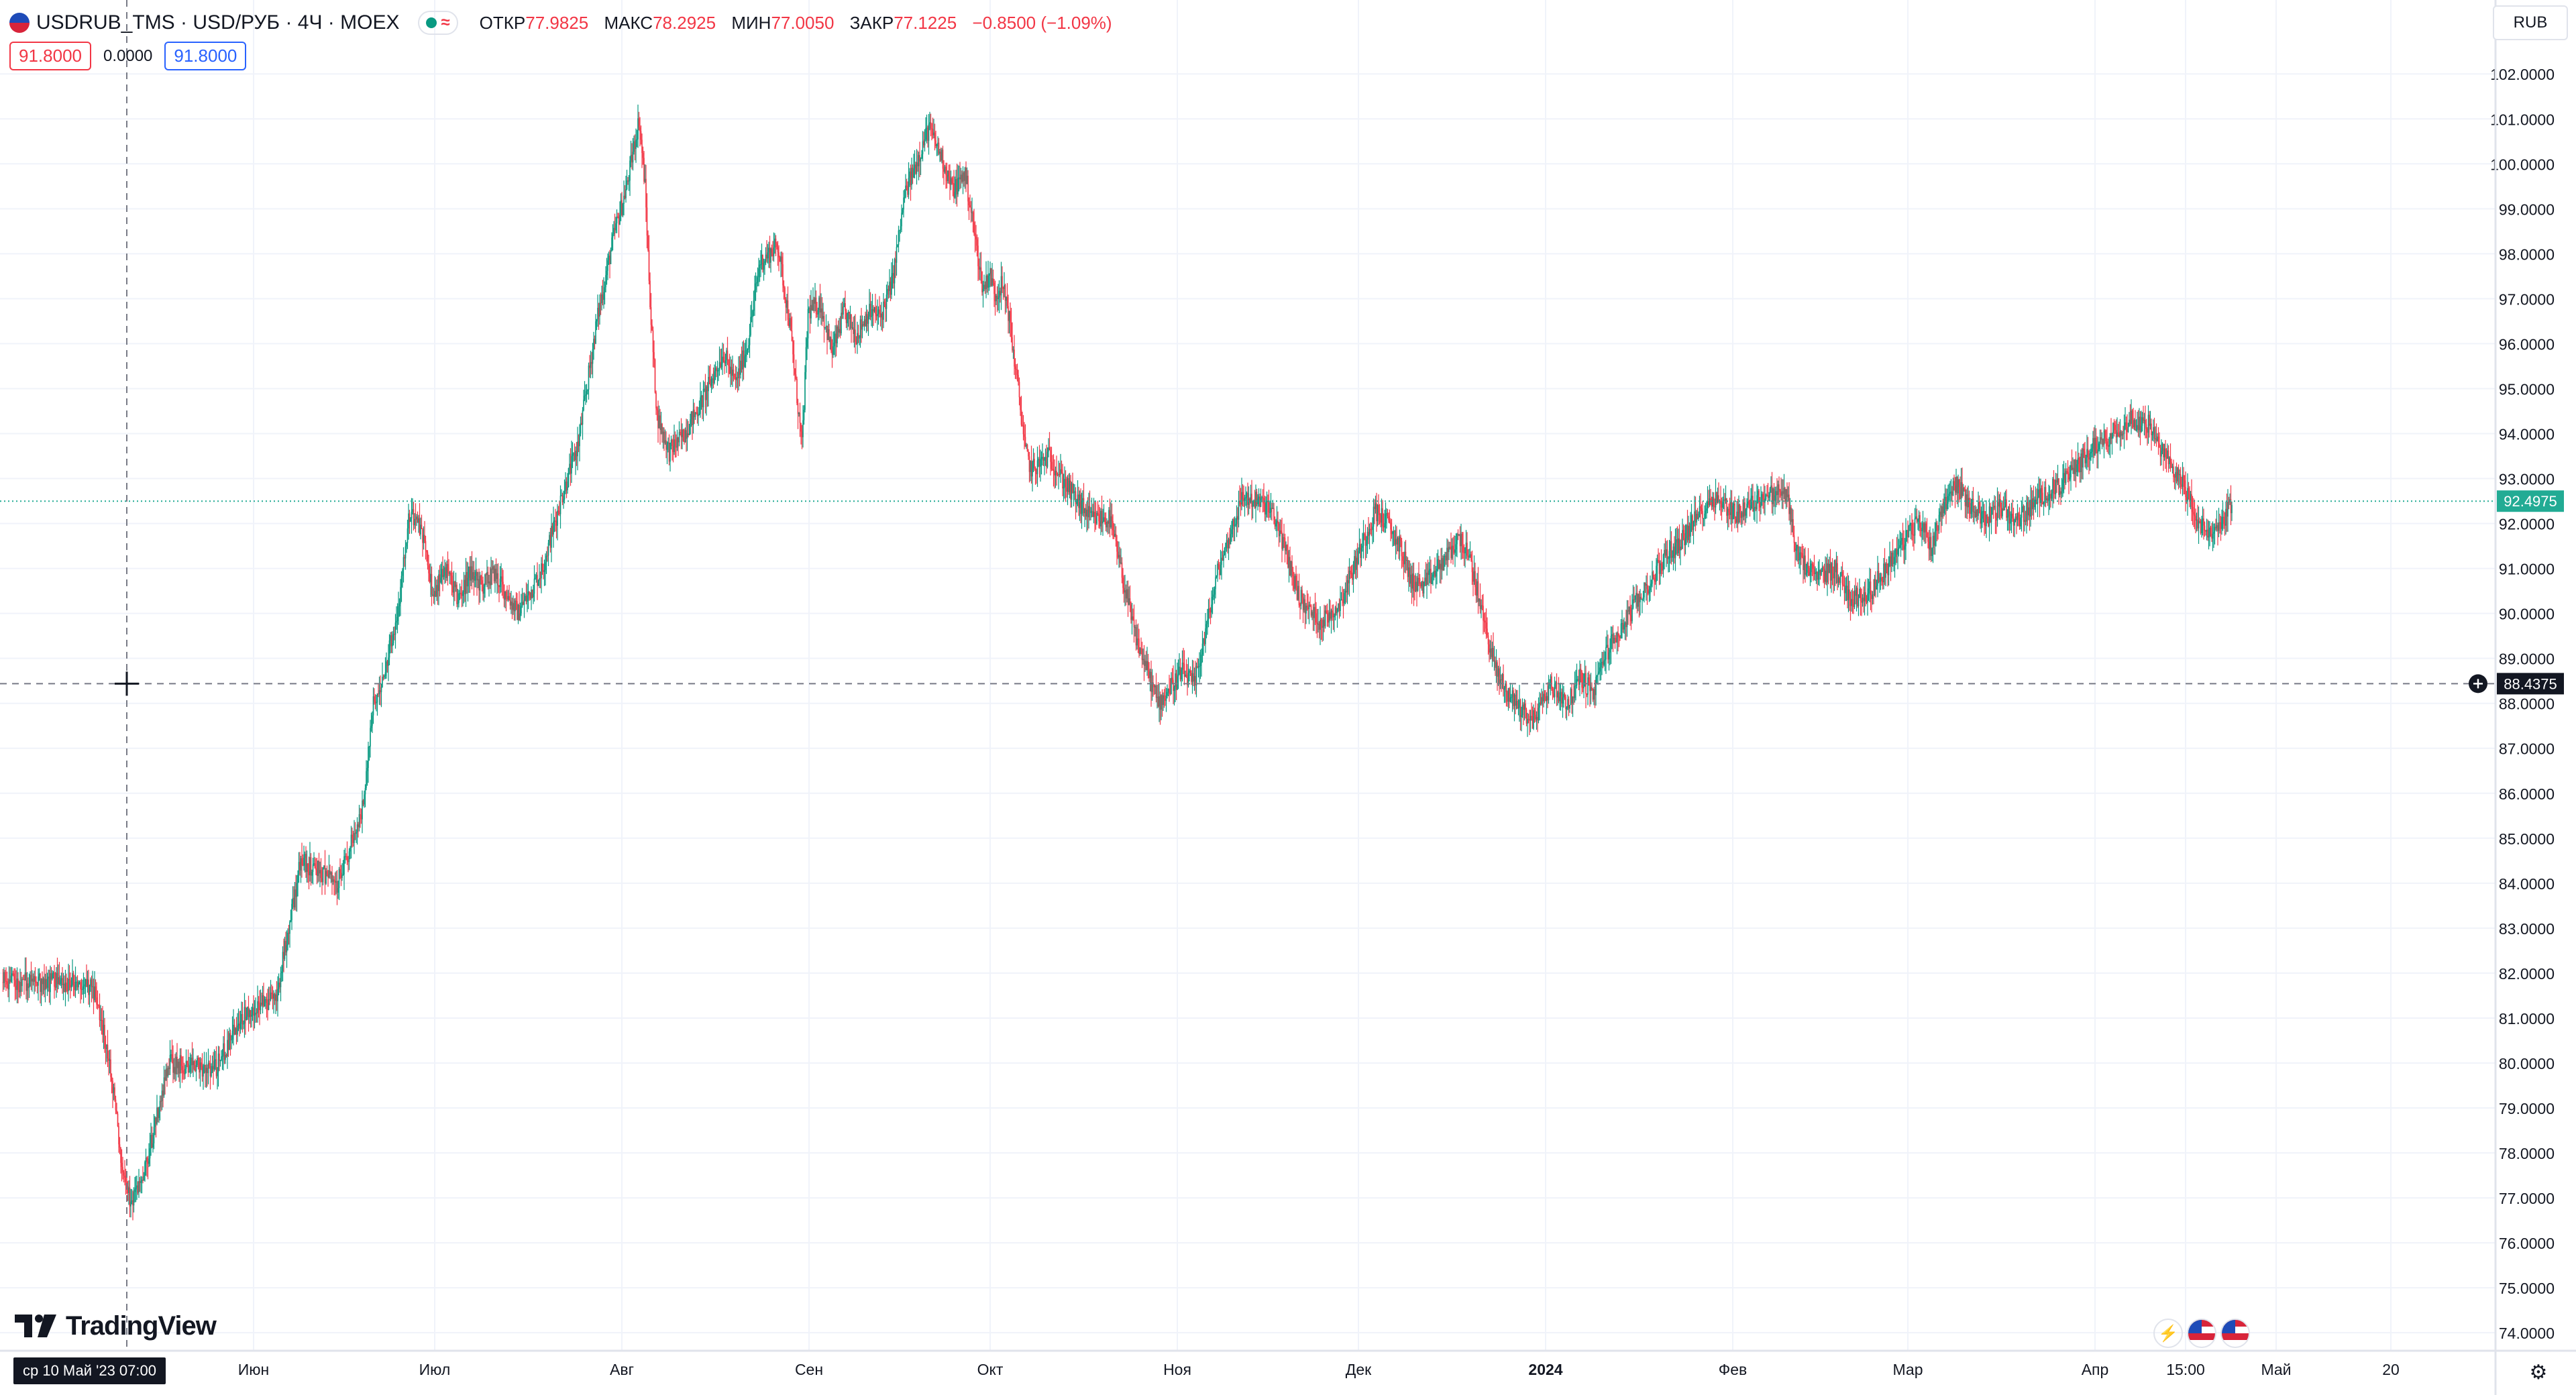 Image resolution: width=2576 pixels, height=1395 pixels. What do you see at coordinates (205, 56) in the screenshot?
I see `buy-button: 91.8000` at bounding box center [205, 56].